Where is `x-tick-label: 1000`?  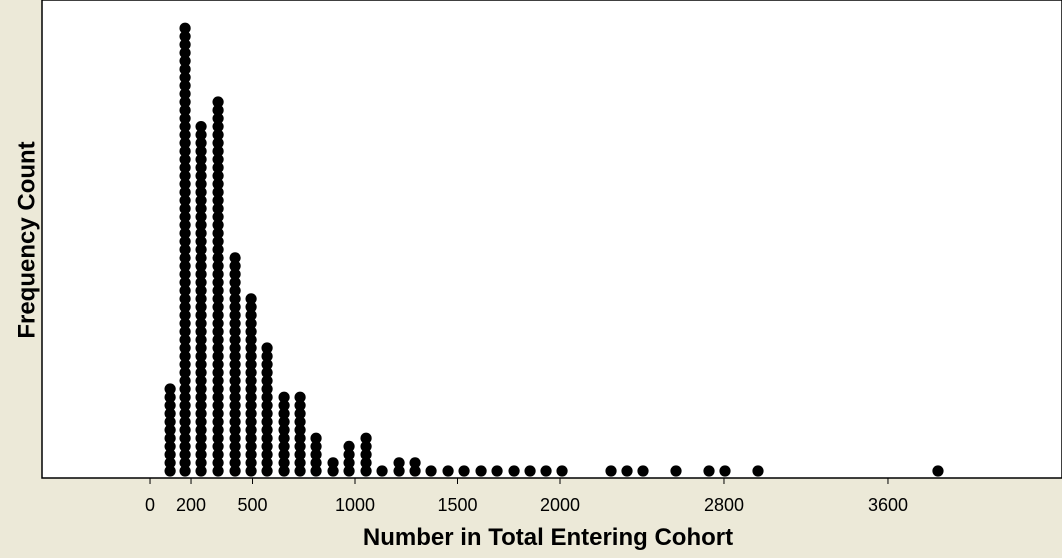 x-tick-label: 1000 is located at coordinates (355, 505).